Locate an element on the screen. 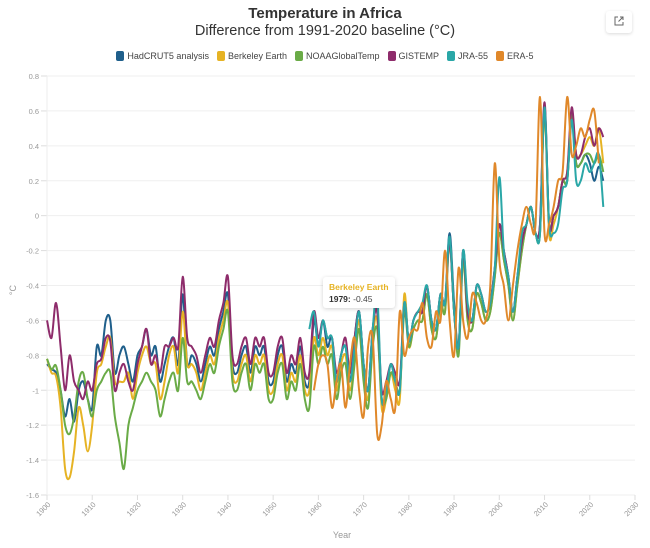 This screenshot has width=650, height=548. chart-title: Temperature in Africa is located at coordinates (325, 13).